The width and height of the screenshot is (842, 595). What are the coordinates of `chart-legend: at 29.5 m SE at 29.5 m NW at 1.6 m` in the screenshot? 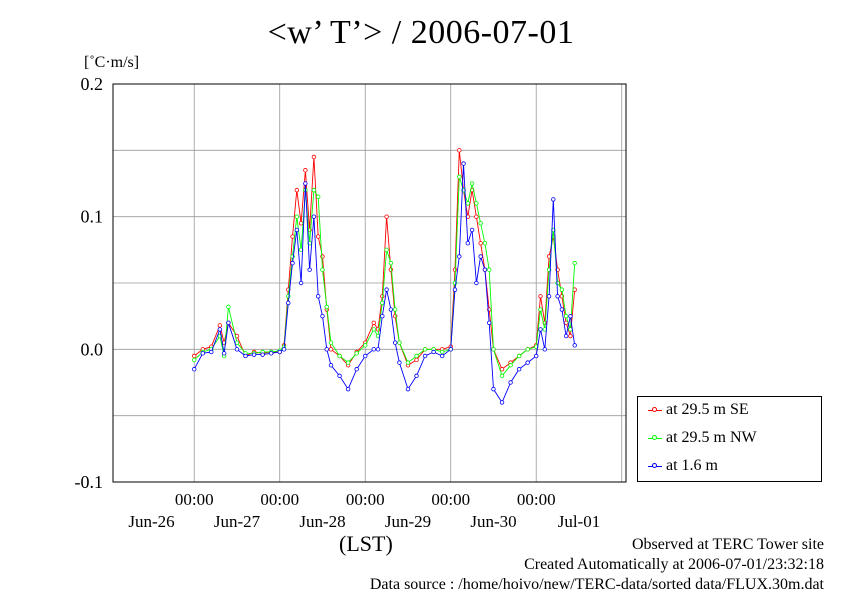 It's located at (729, 439).